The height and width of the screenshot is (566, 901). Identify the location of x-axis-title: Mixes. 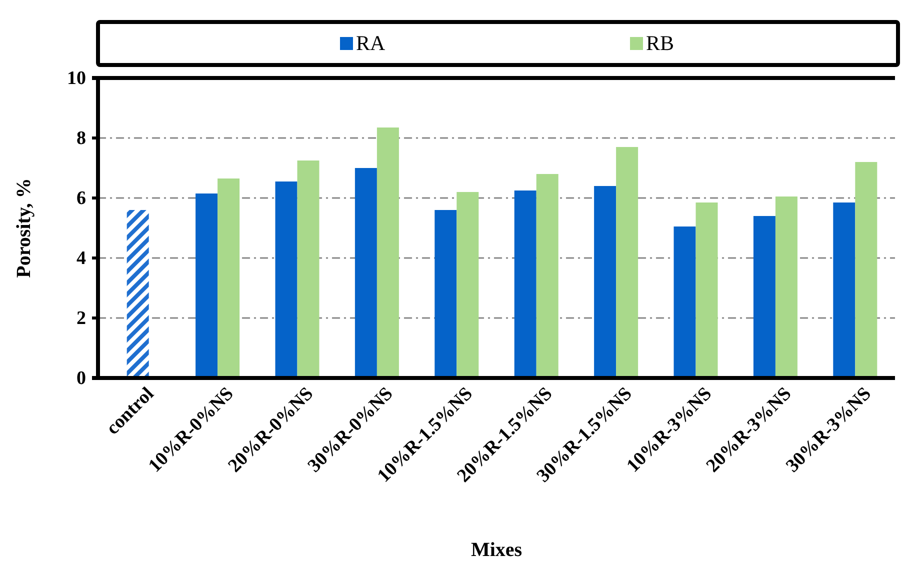
(496, 550).